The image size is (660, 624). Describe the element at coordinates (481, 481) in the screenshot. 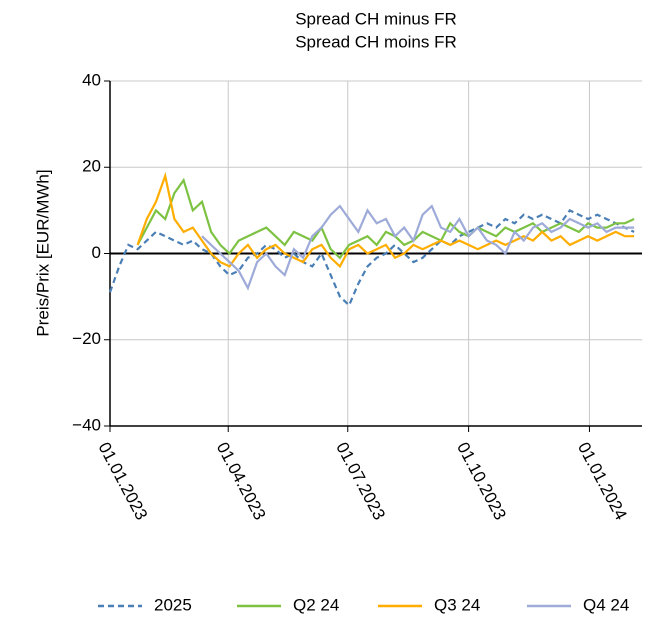

I see `x-tick-label: 01.10.2023` at that location.